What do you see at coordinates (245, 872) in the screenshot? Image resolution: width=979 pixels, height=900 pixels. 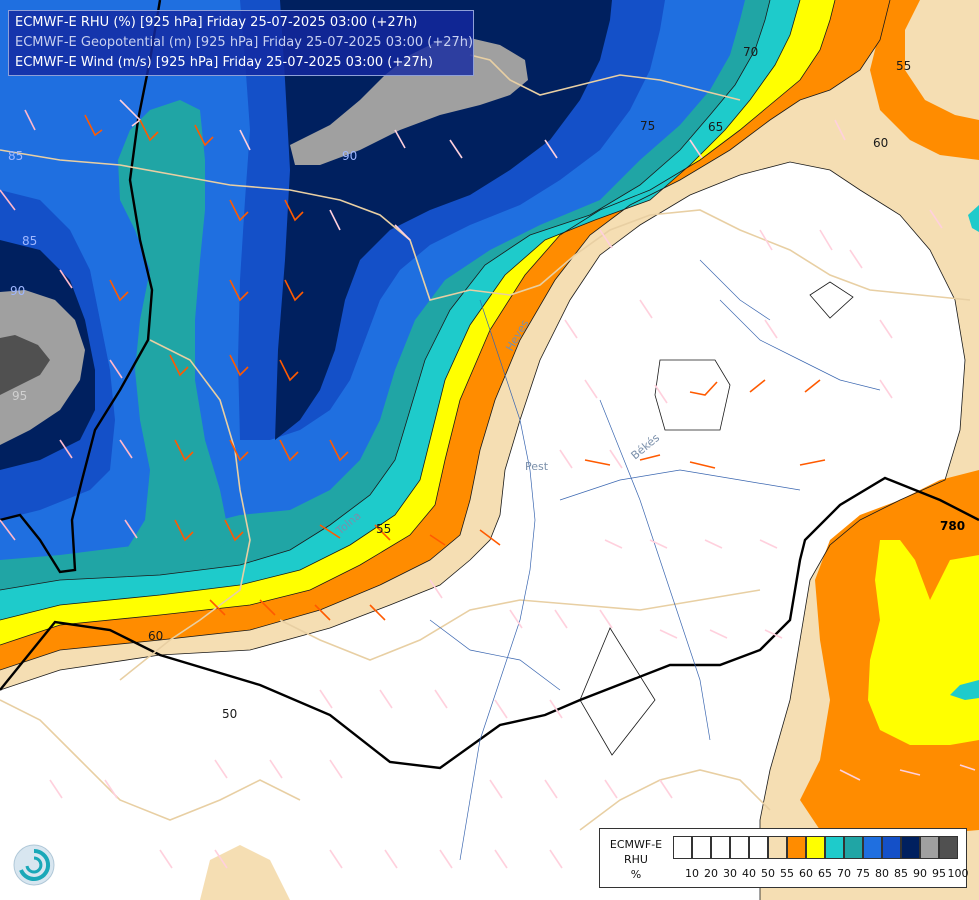 I see `band-50-55-sw` at bounding box center [245, 872].